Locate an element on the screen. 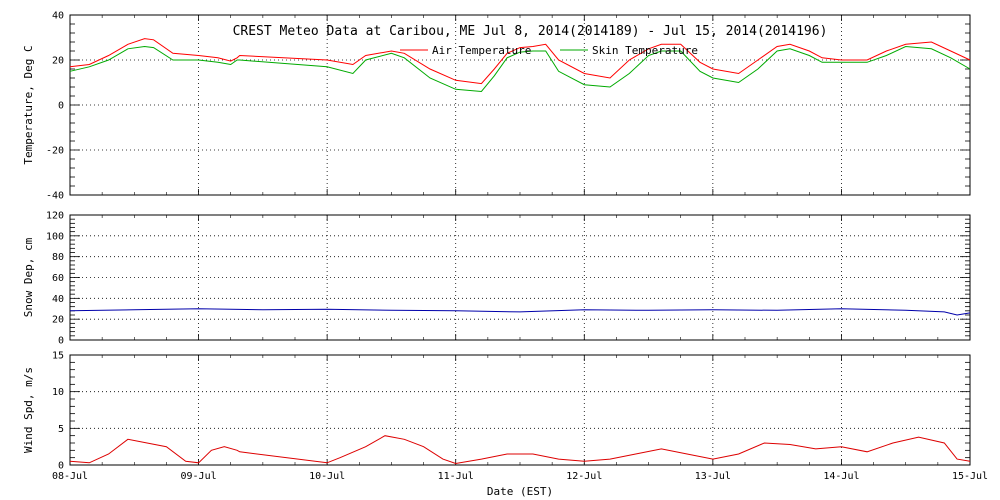 The image size is (1000, 500). y-tick-label: 100 is located at coordinates (55, 236).